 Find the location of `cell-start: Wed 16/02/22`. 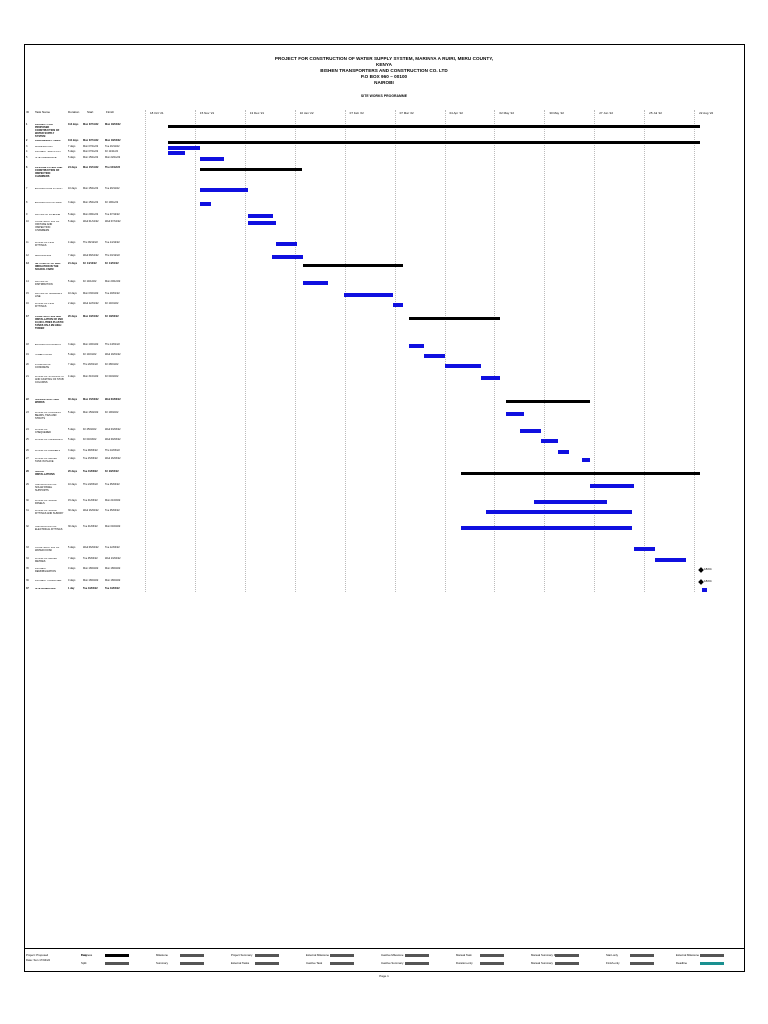

cell-start: Wed 16/02/22 is located at coordinates (91, 510).